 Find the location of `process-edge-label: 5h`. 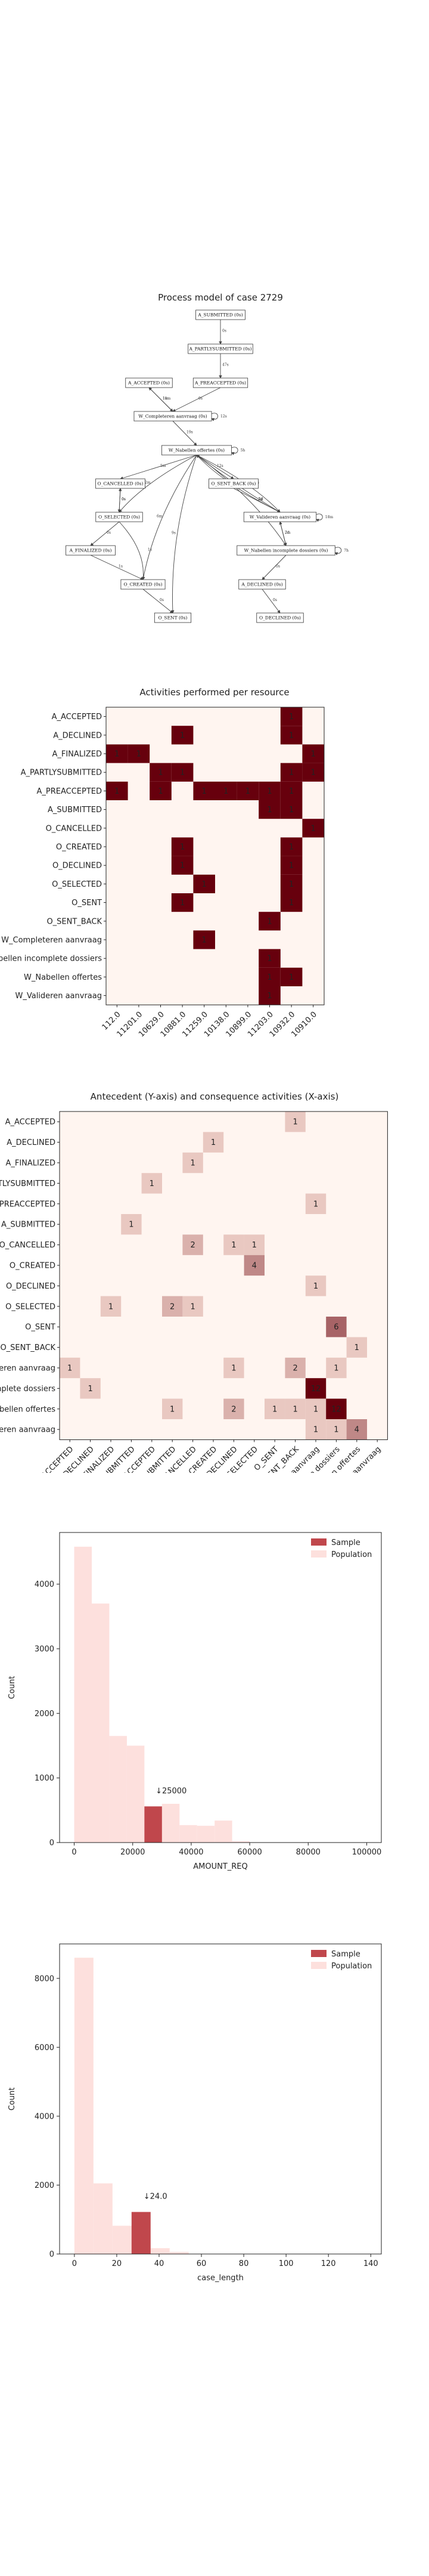

process-edge-label: 5h is located at coordinates (243, 451).